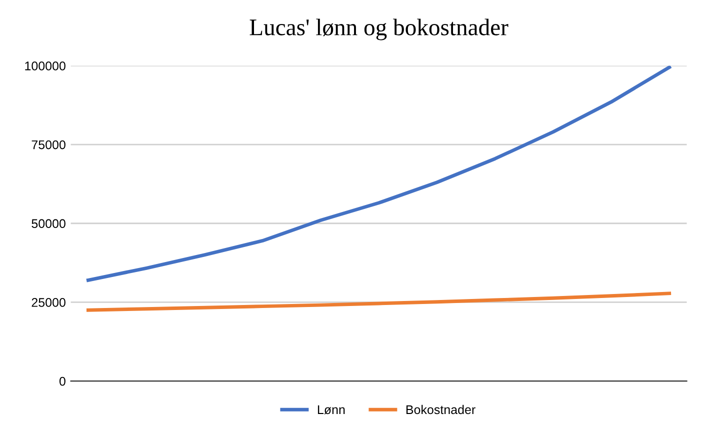 This screenshot has height=438, width=708. What do you see at coordinates (49, 145) in the screenshot?
I see `y-tick-label: 75000` at bounding box center [49, 145].